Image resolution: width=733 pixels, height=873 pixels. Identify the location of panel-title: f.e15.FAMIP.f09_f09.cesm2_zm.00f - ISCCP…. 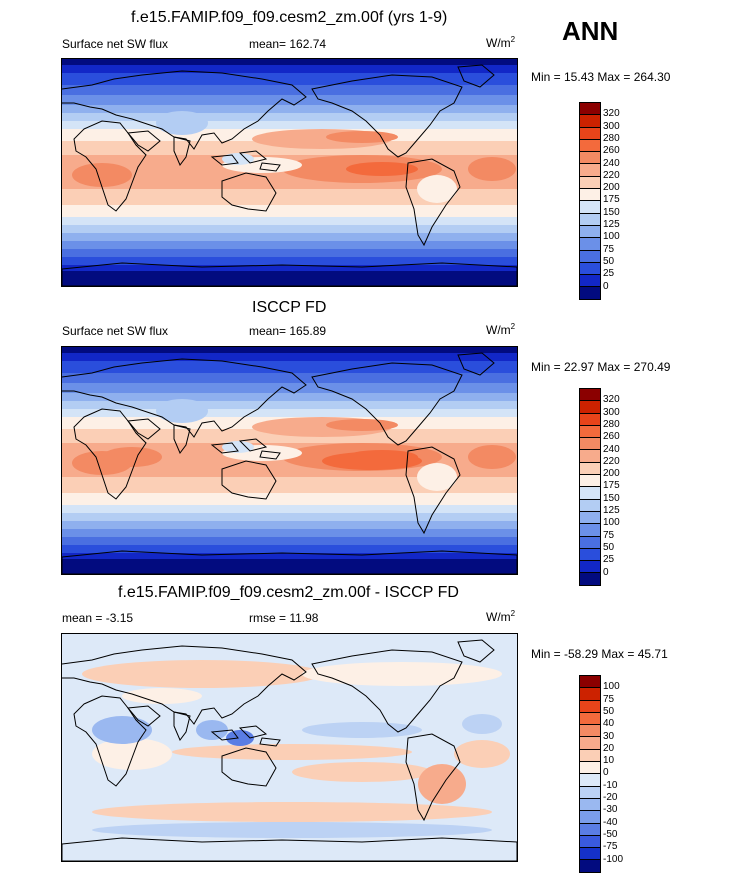
(288, 592).